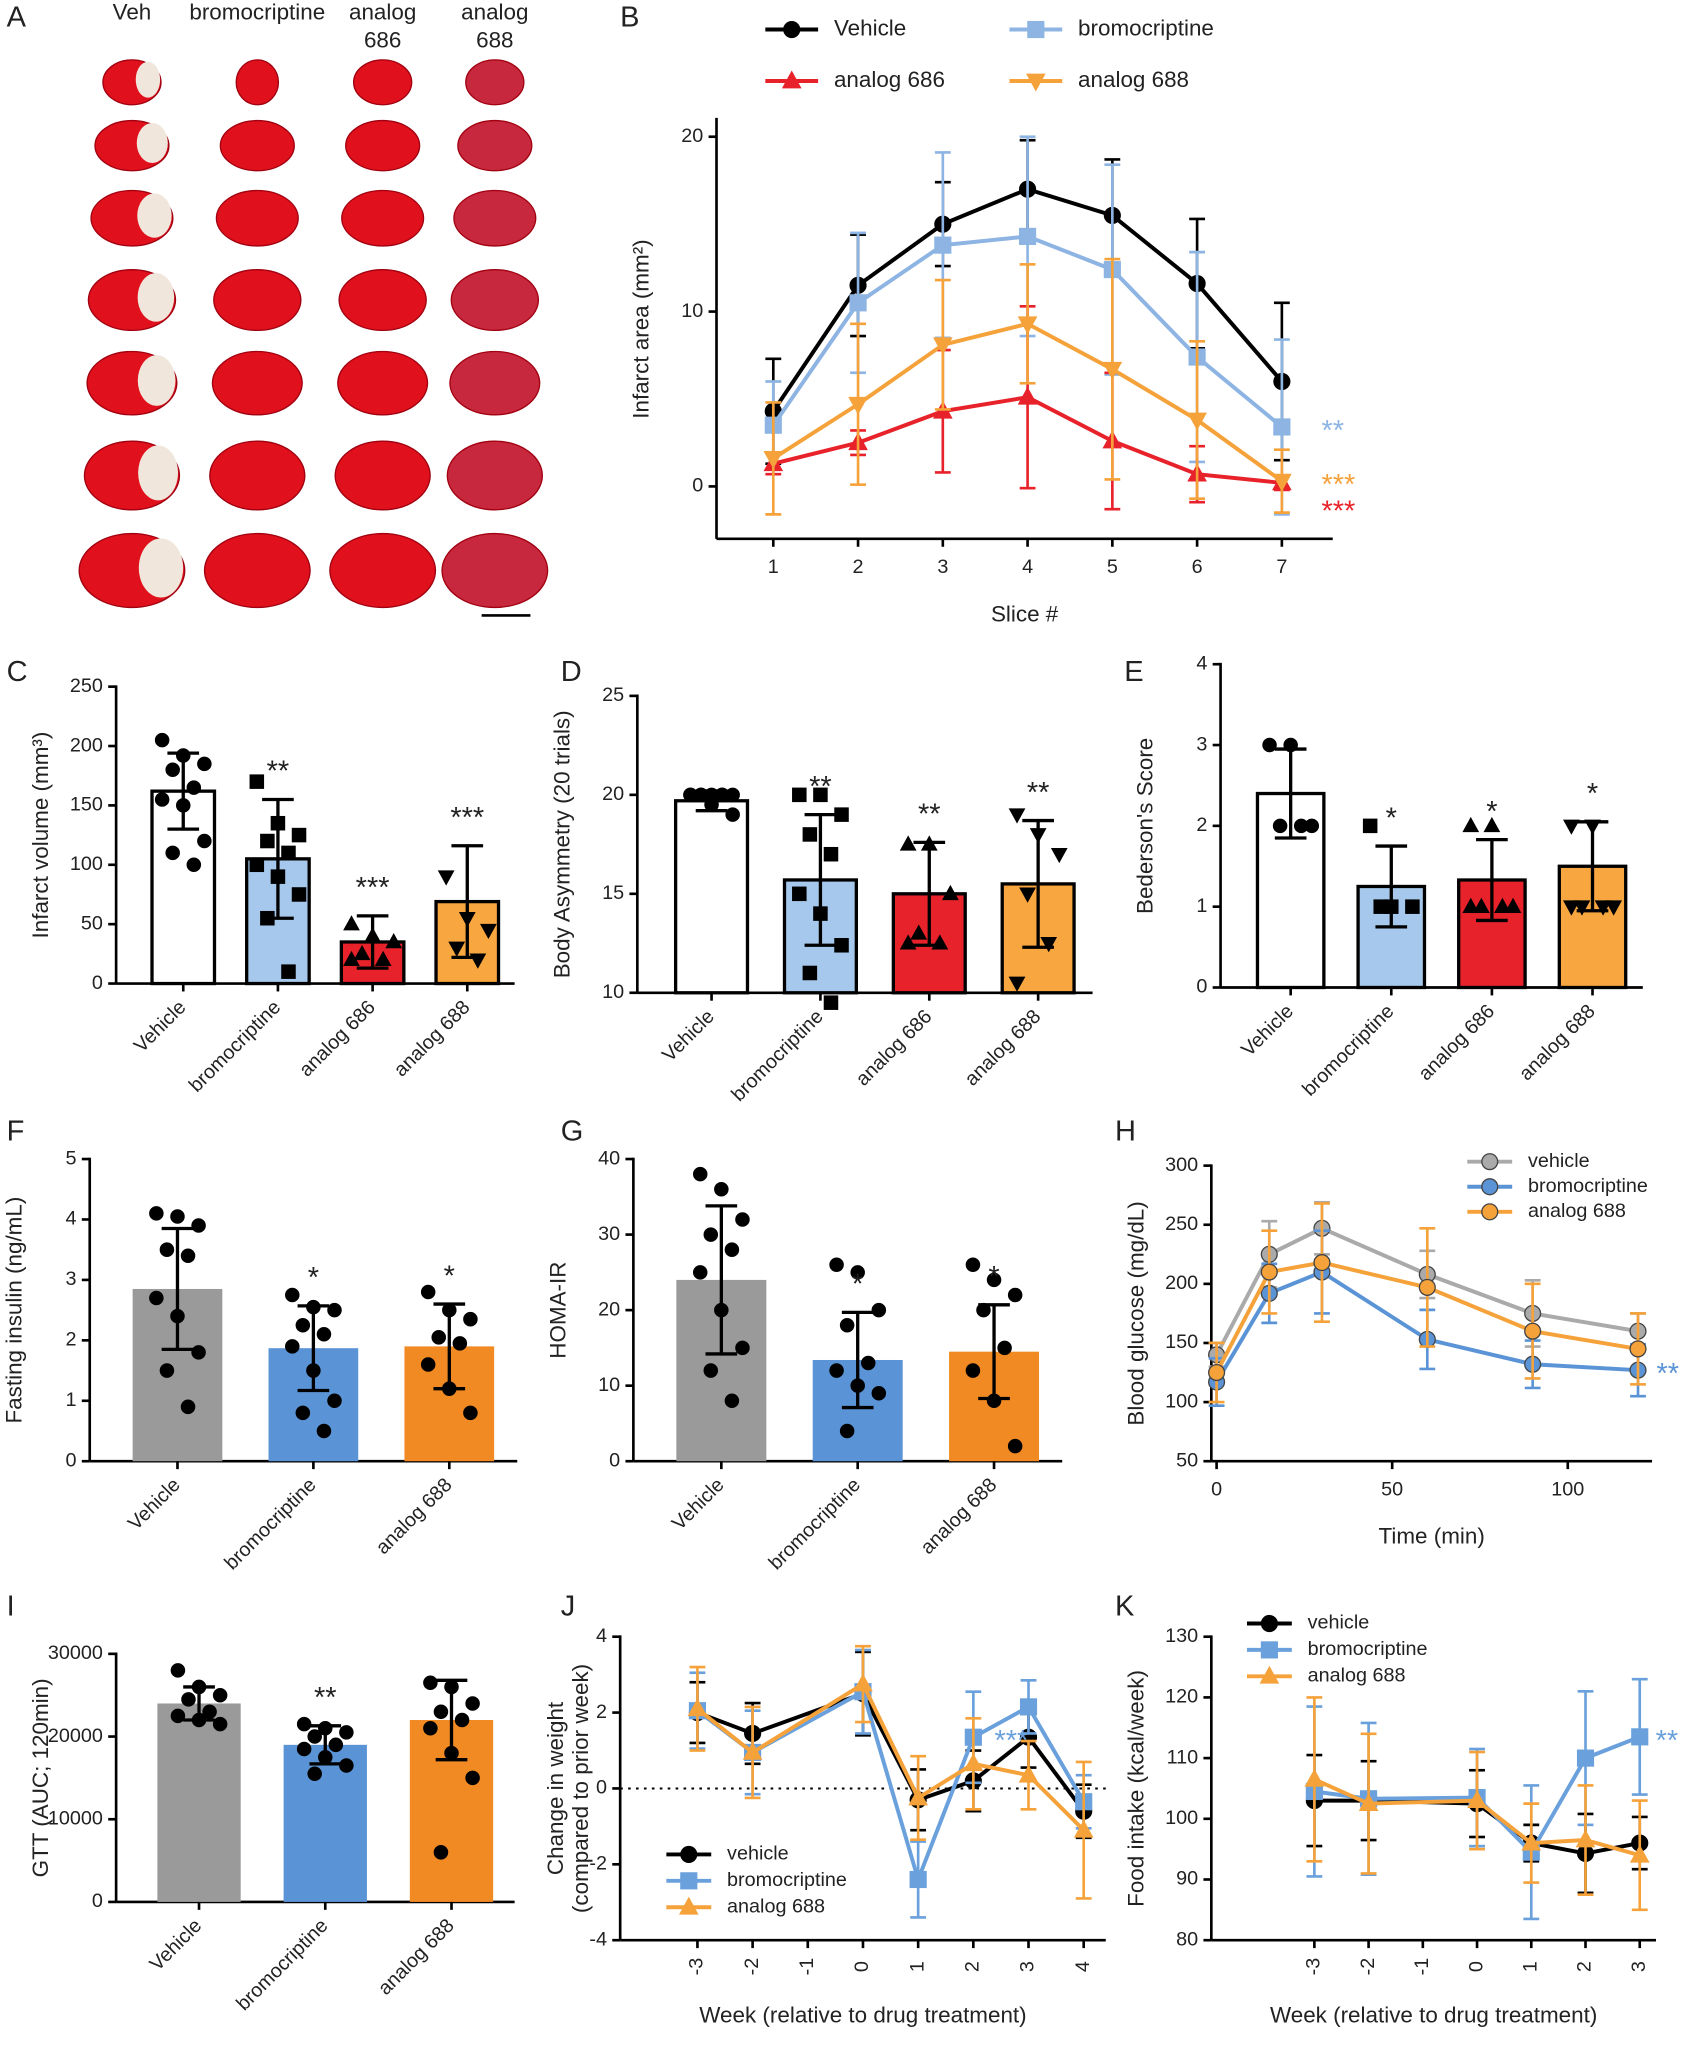 The image size is (1689, 2070). Describe the element at coordinates (1133, 672) in the screenshot. I see `panel-letter: E` at that location.